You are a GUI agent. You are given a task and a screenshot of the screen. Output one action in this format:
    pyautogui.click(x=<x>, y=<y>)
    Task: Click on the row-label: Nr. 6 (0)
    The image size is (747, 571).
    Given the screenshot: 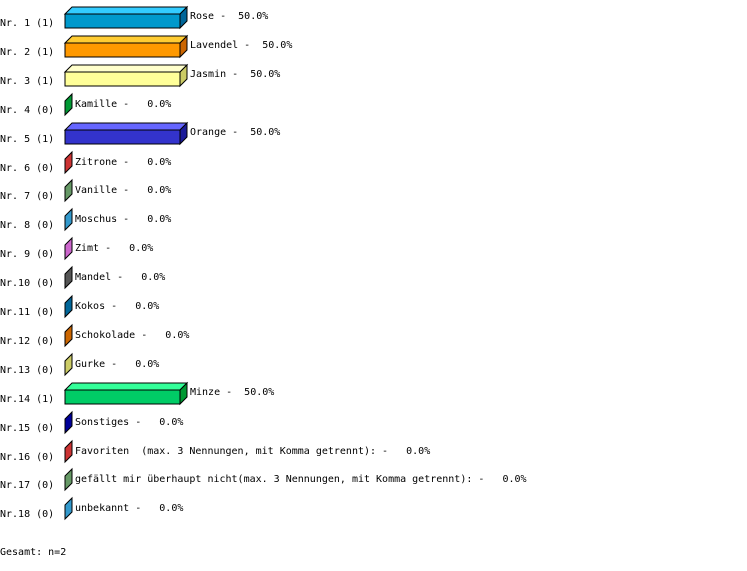 What is the action you would take?
    pyautogui.click(x=27, y=168)
    